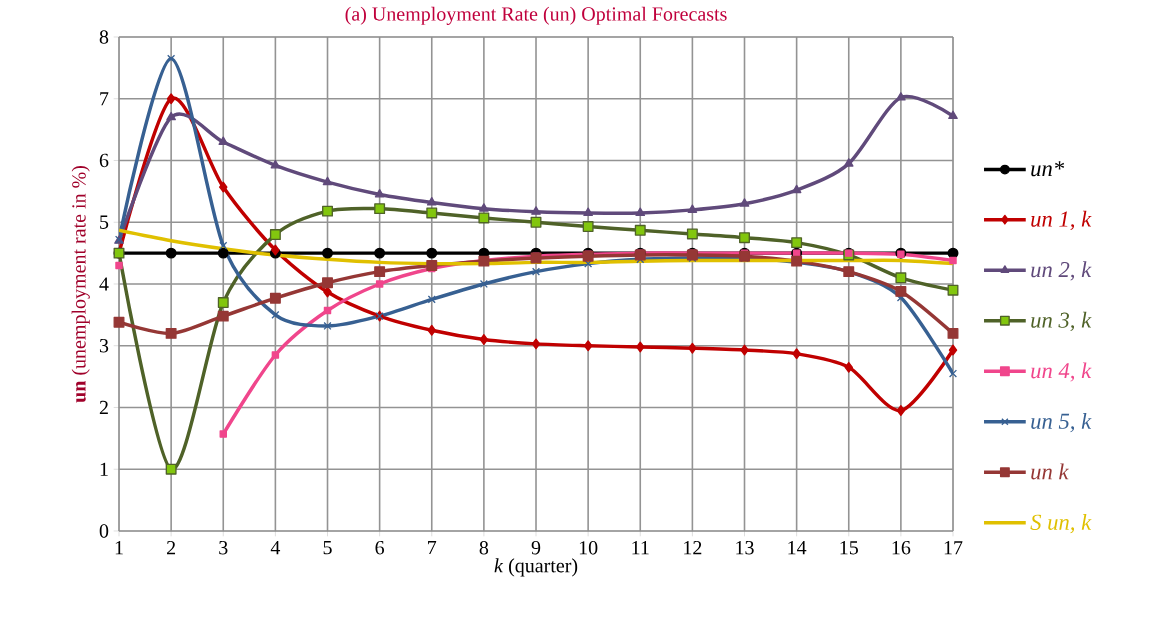 Image resolution: width=1159 pixels, height=638 pixels. Describe the element at coordinates (104, 469) in the screenshot. I see `y-tick-label: 1` at that location.